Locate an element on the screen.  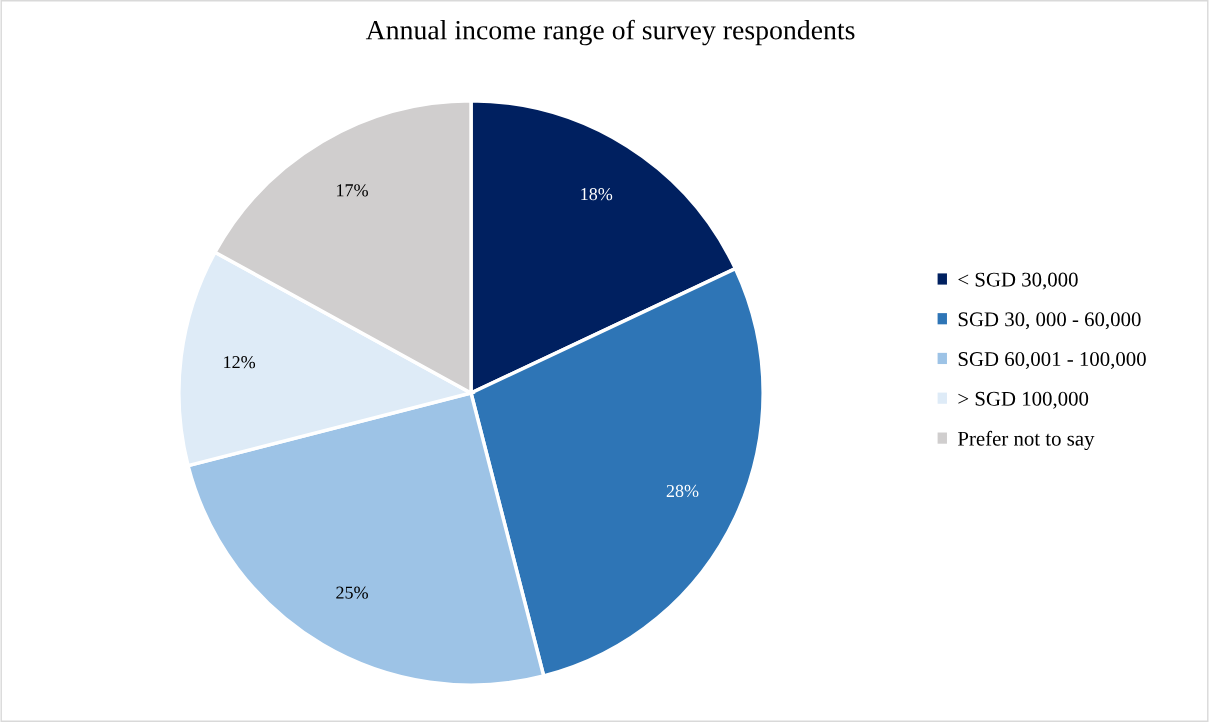
legend-label: < SGD 30,000 is located at coordinates (1018, 281).